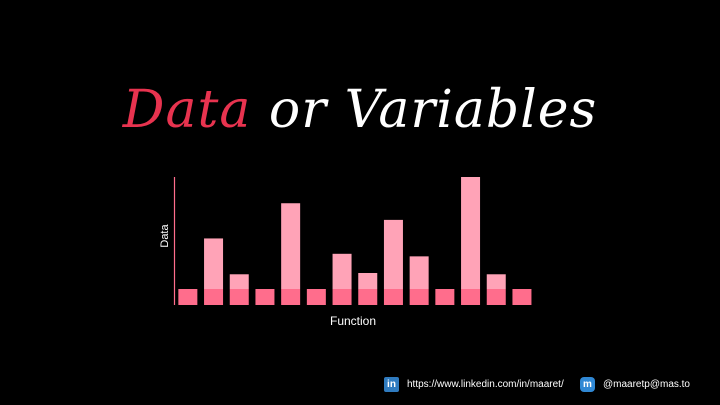 The height and width of the screenshot is (405, 720). What do you see at coordinates (316, 297) in the screenshot?
I see `bar-6-base` at bounding box center [316, 297].